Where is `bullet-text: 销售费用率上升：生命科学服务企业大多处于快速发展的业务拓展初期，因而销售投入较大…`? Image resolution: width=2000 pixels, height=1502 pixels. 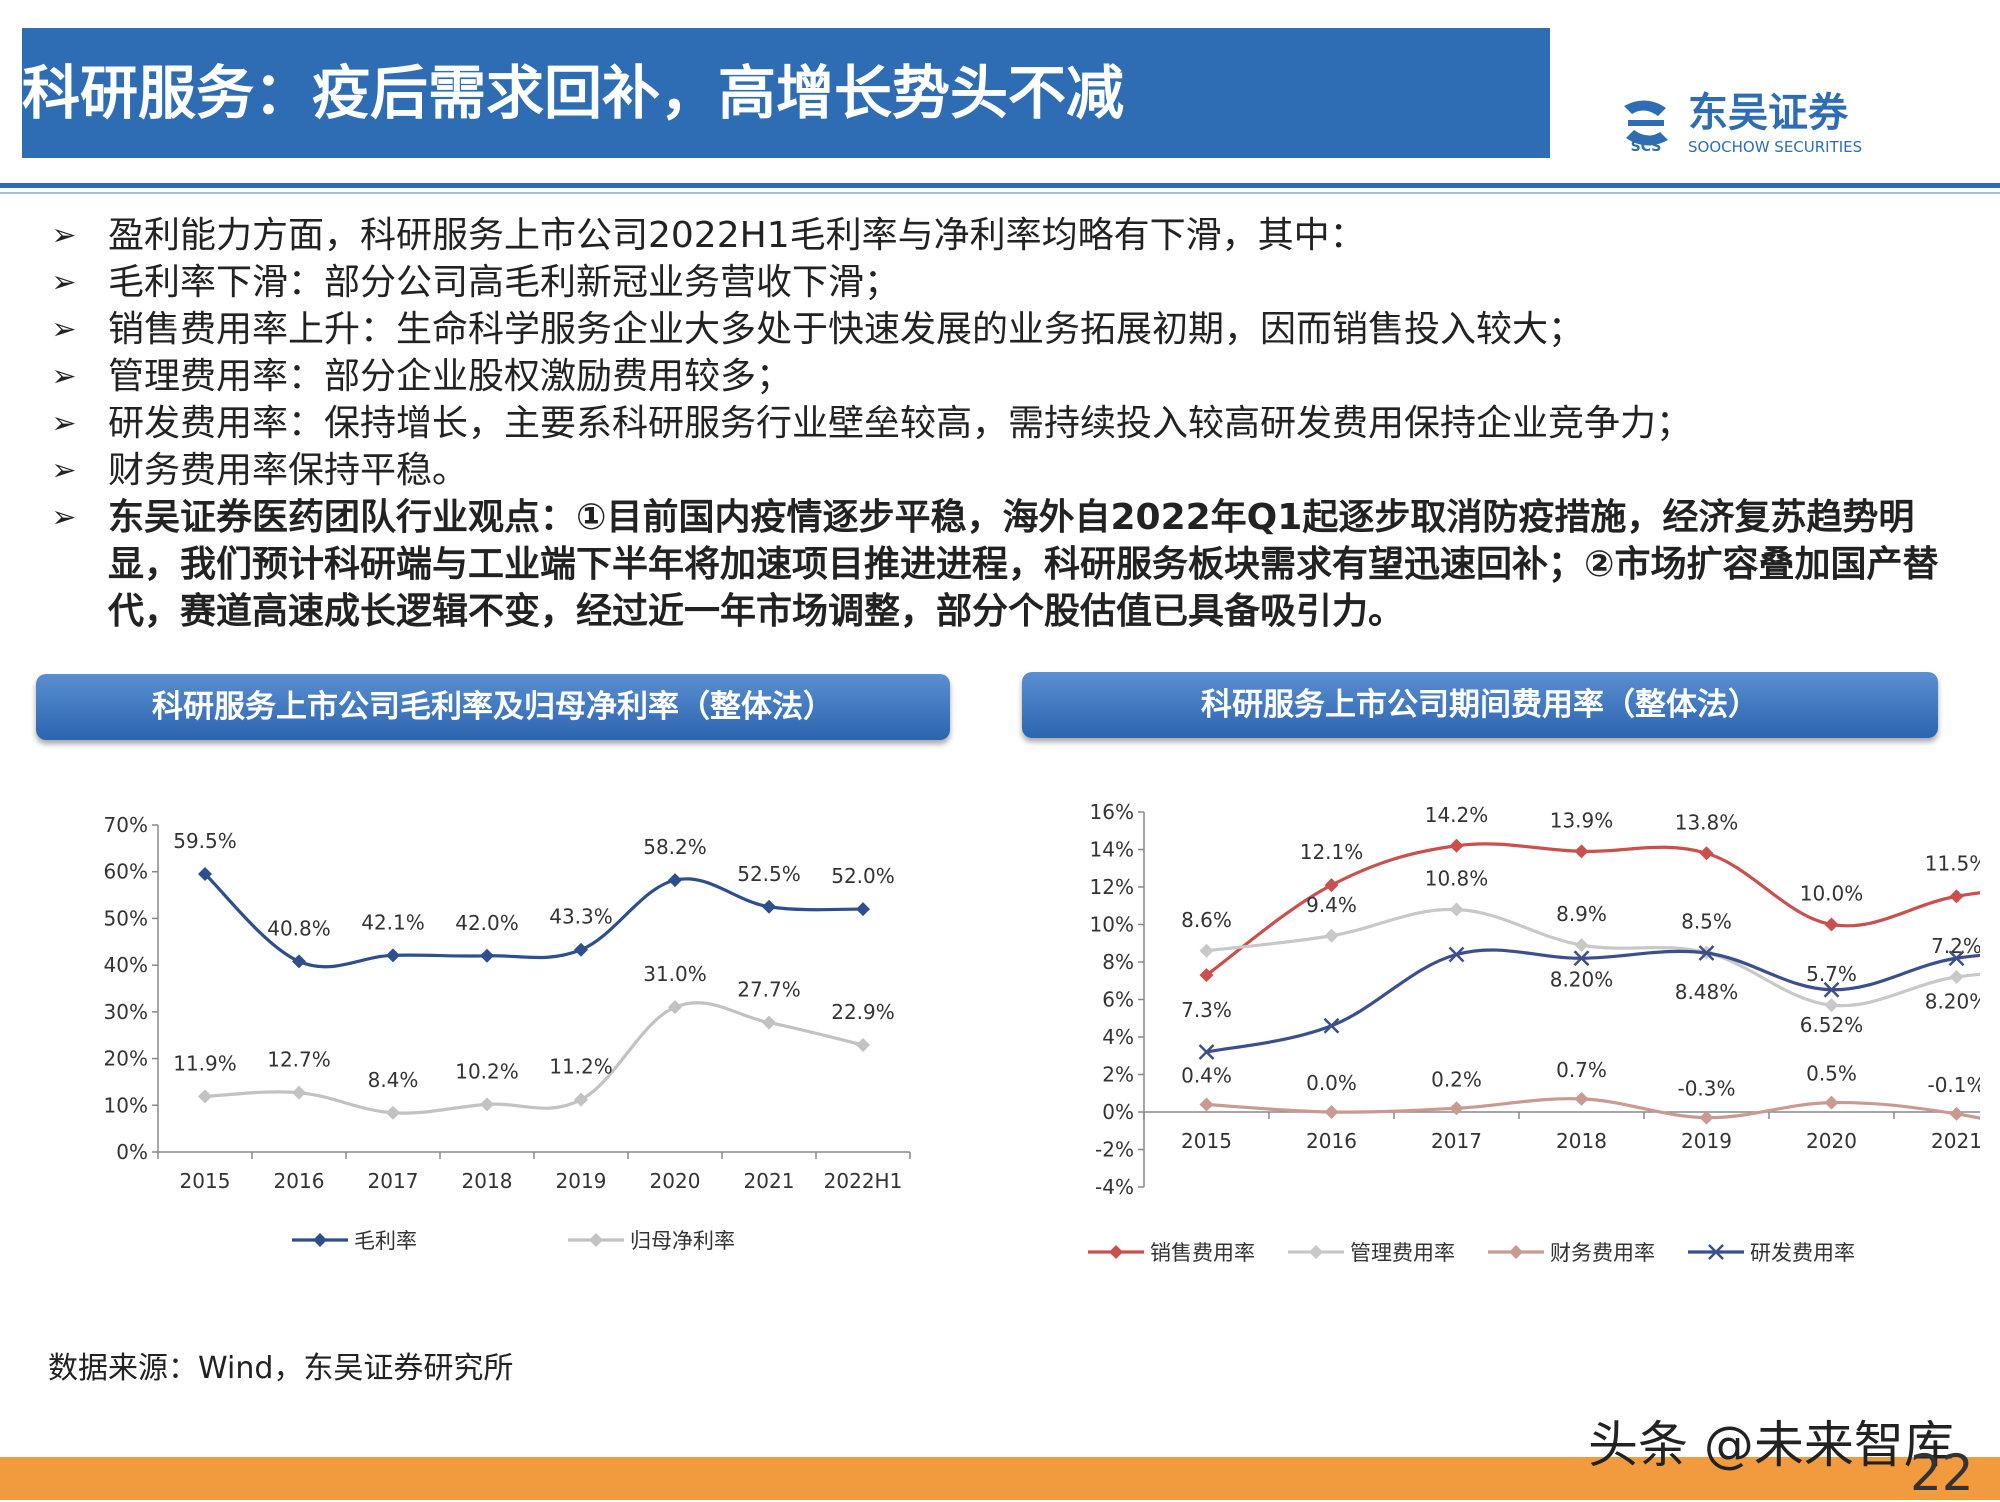
bullet-text: 销售费用率上升：生命科学服务企业大多处于快速发展的业务拓展初期，因而销售投入较大… is located at coordinates (846, 329).